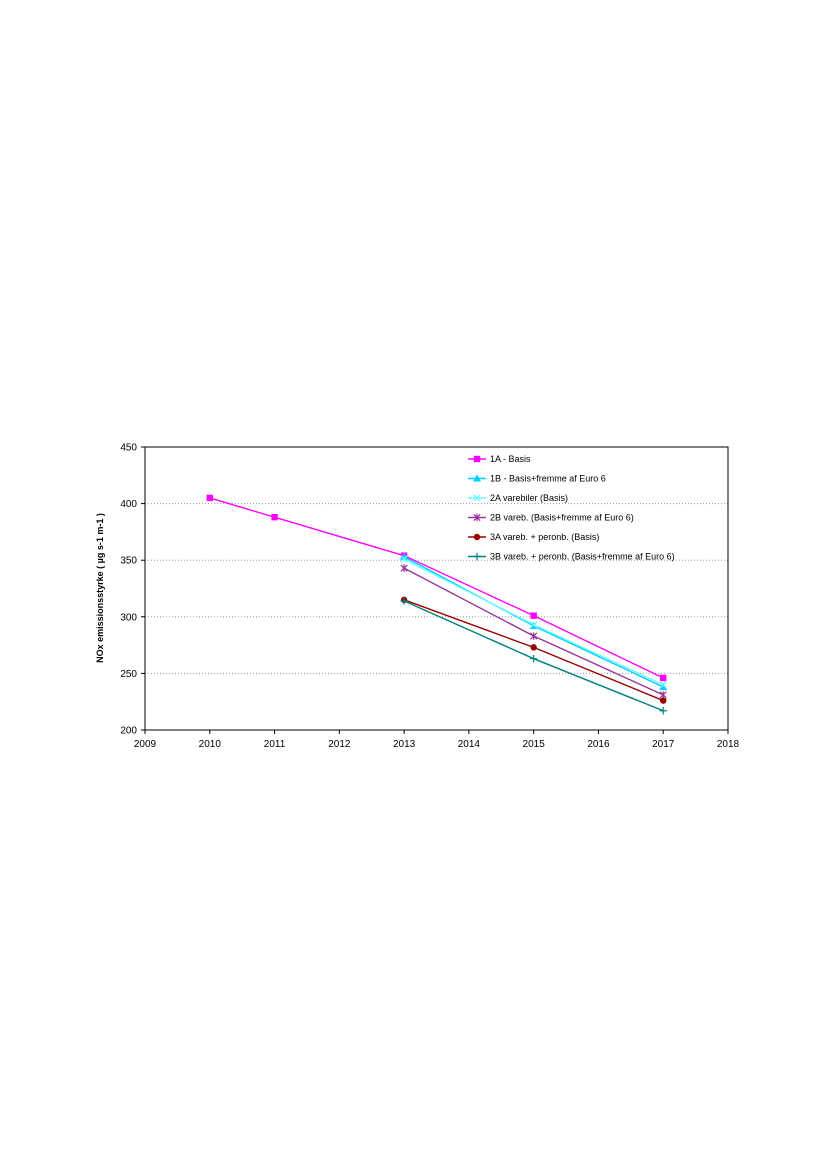  Describe the element at coordinates (469, 744) in the screenshot. I see `x-tick-label-2014: 2014` at that location.